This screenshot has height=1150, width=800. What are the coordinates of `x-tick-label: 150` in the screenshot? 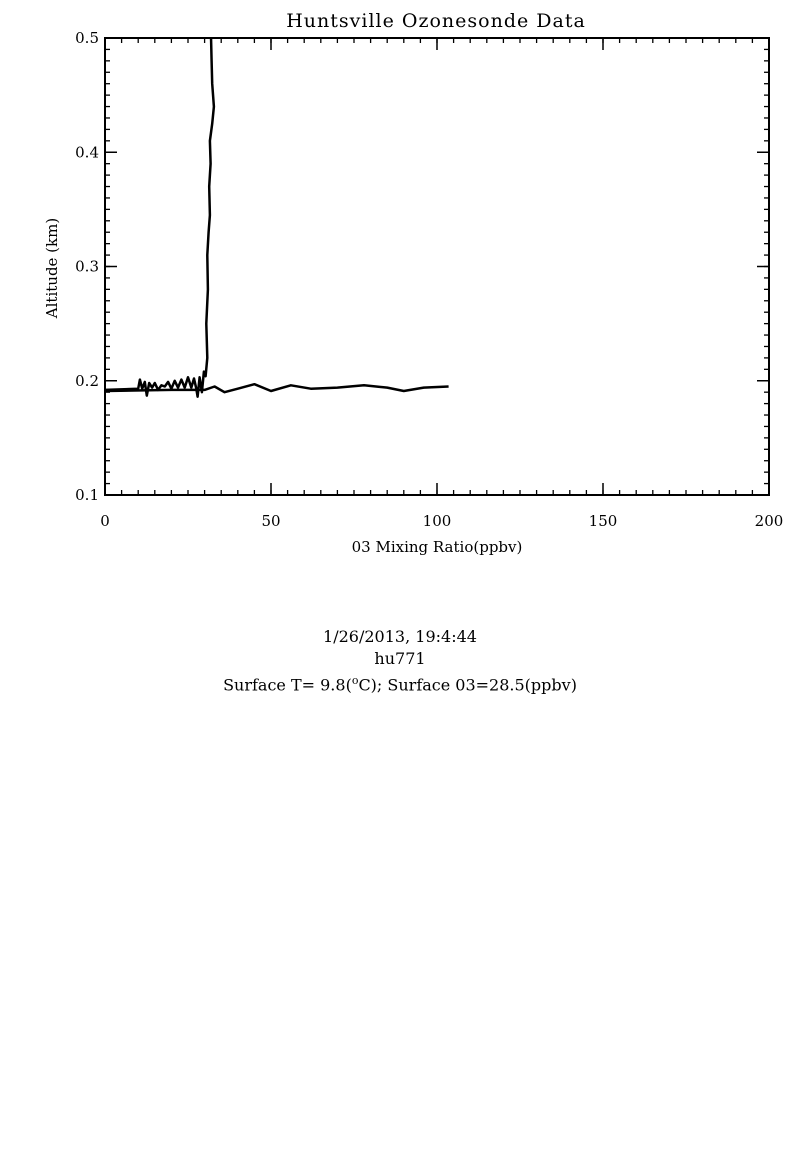 It's located at (603, 521).